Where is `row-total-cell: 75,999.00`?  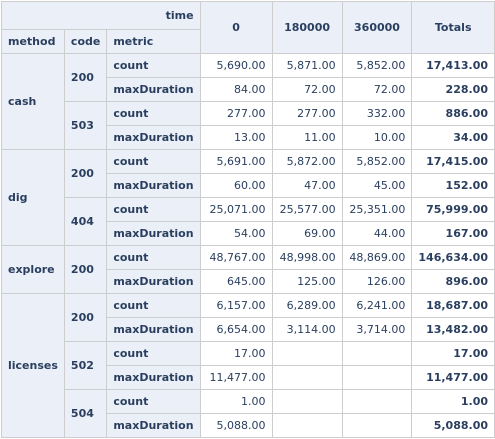
row-total-cell: 75,999.00 is located at coordinates (453, 209).